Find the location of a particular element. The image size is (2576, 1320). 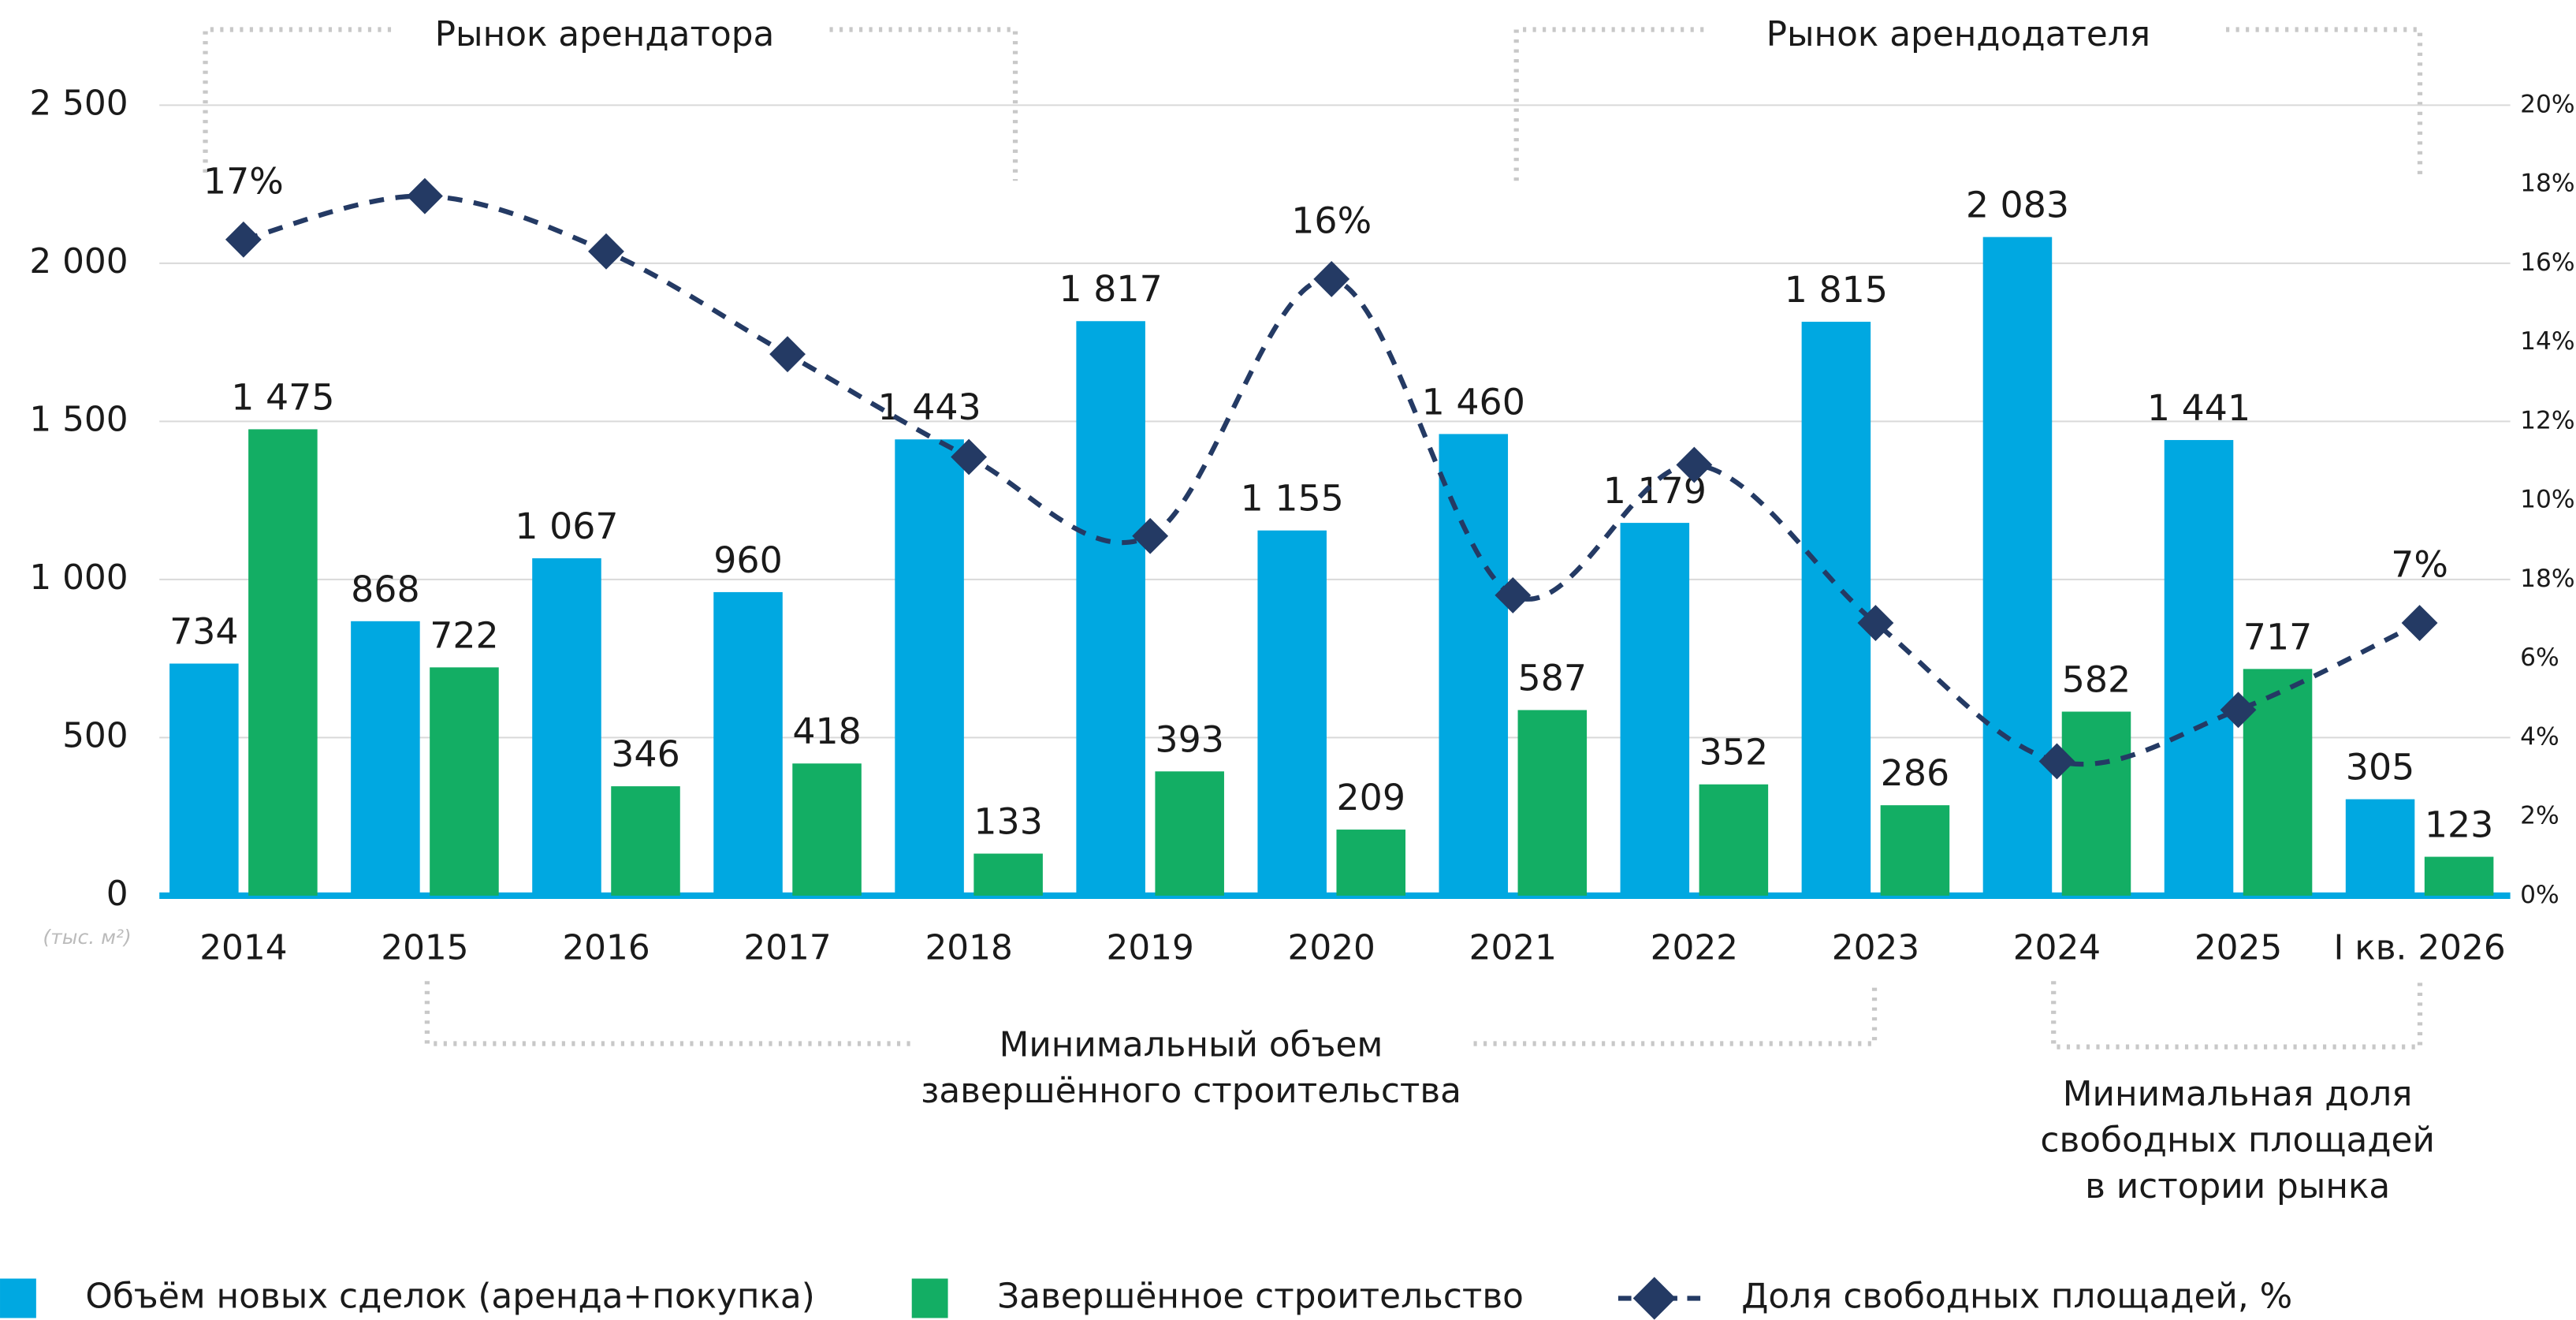

y2-tick-label: 20% is located at coordinates (2547, 104).